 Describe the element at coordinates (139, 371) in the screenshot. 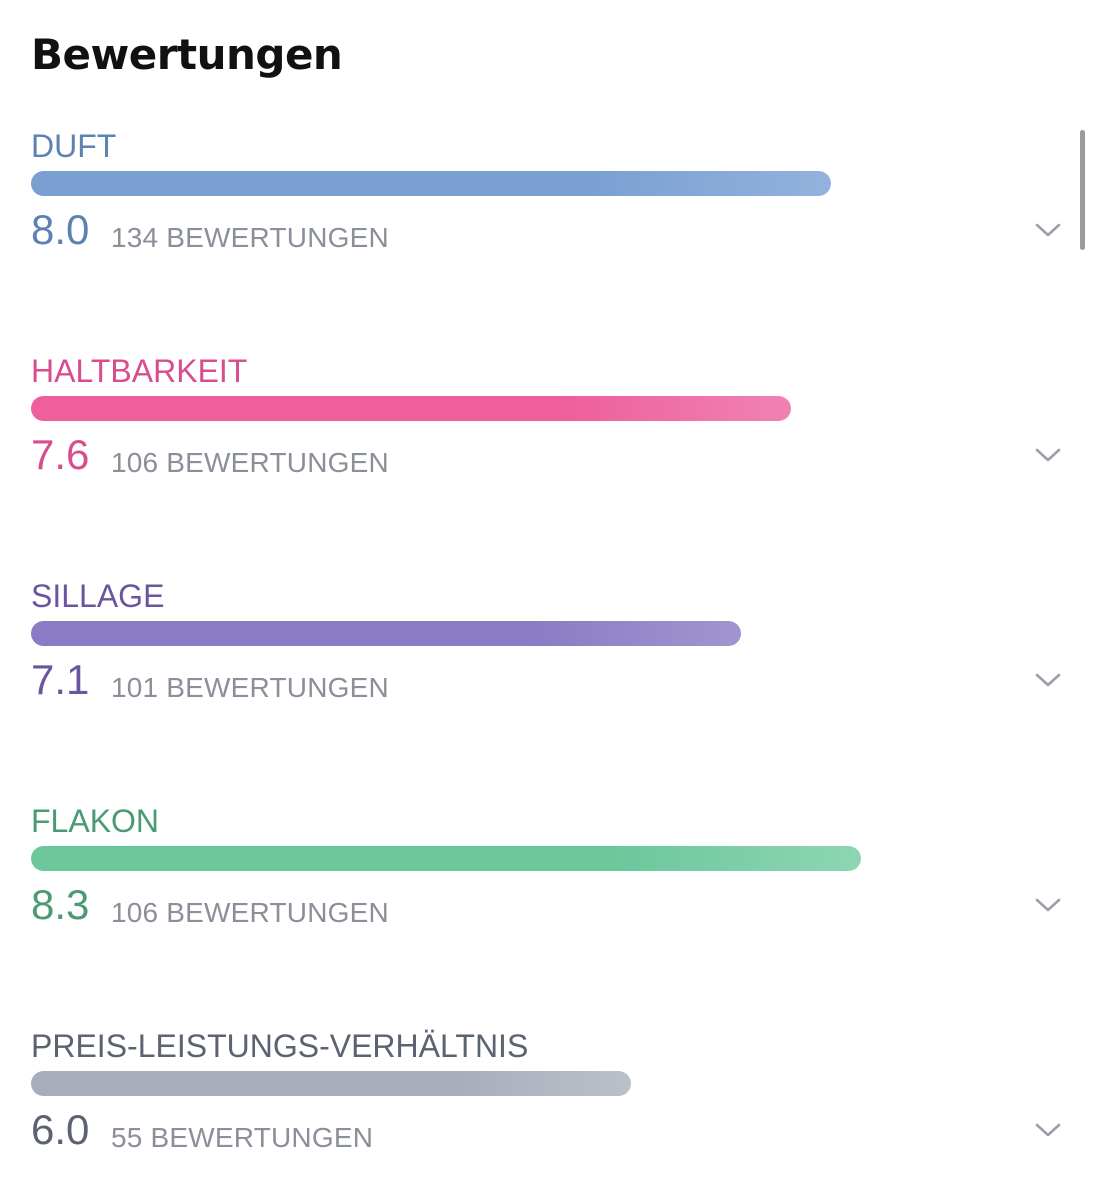

I see `rating-label: HALTBARKEIT` at that location.